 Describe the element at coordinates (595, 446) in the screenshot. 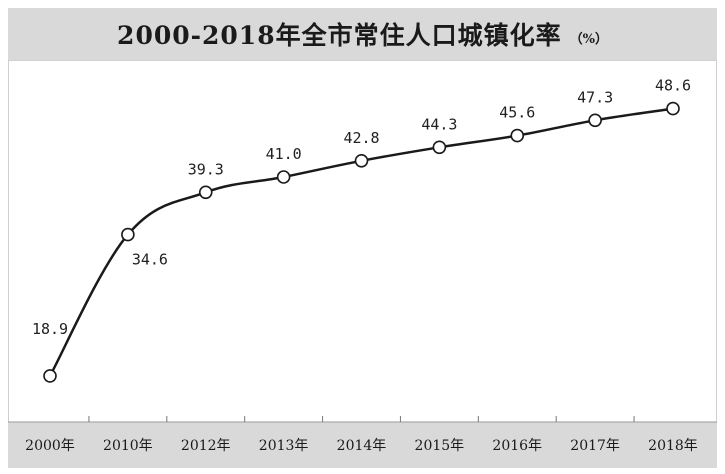

I see `x-tick-label: 2017年` at that location.